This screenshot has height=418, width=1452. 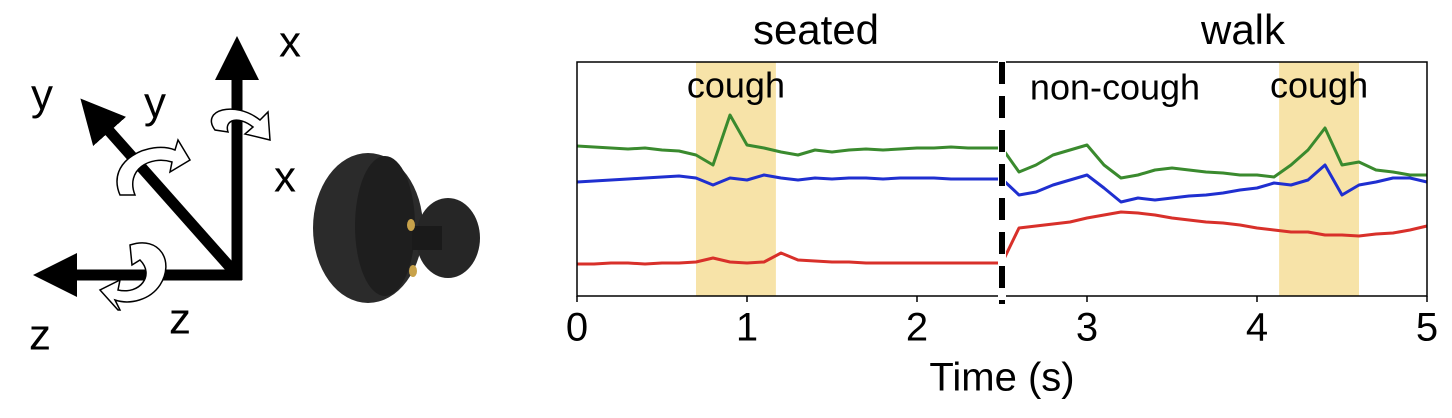 I want to click on x-tick-label: 2, so click(x=917, y=328).